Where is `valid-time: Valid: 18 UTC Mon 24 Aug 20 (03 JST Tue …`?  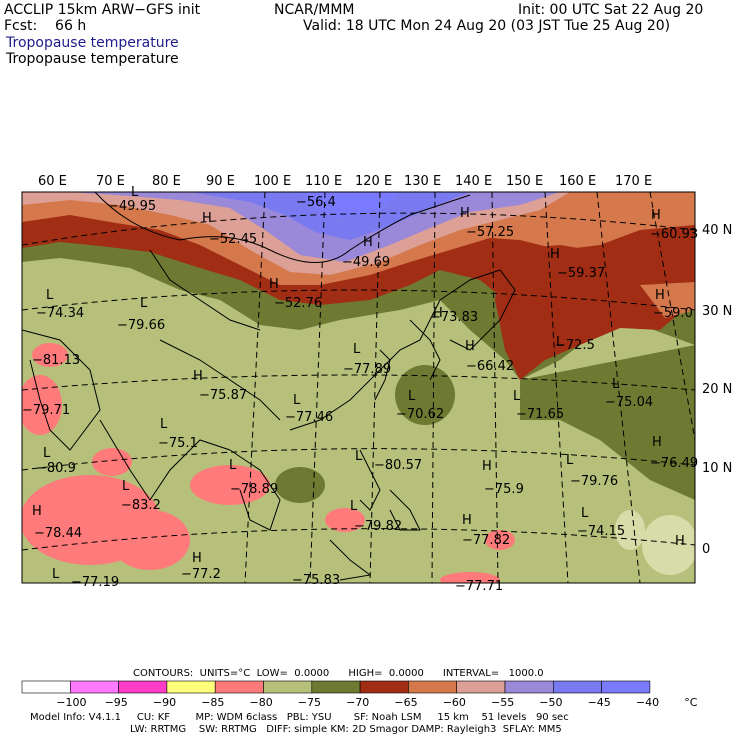 valid-time: Valid: 18 UTC Mon 24 Aug 20 (03 JST Tue … is located at coordinates (487, 26).